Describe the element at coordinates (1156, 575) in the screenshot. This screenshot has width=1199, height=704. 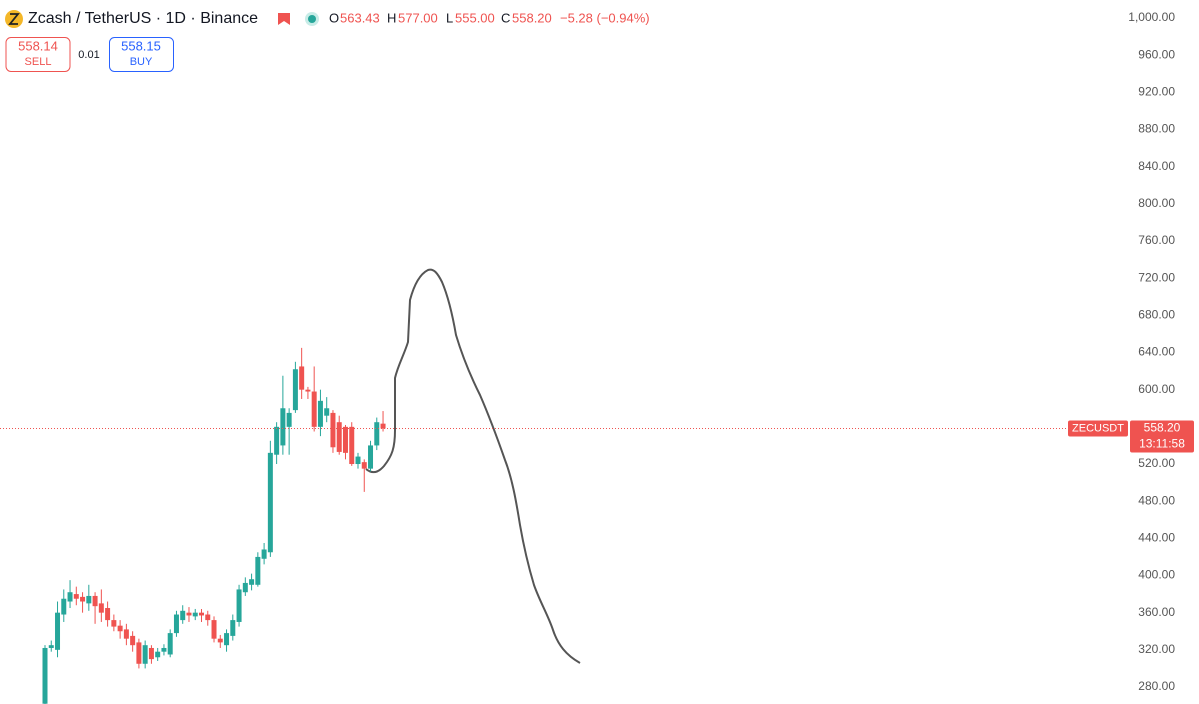
I see `y-tick-label: 400.00` at that location.